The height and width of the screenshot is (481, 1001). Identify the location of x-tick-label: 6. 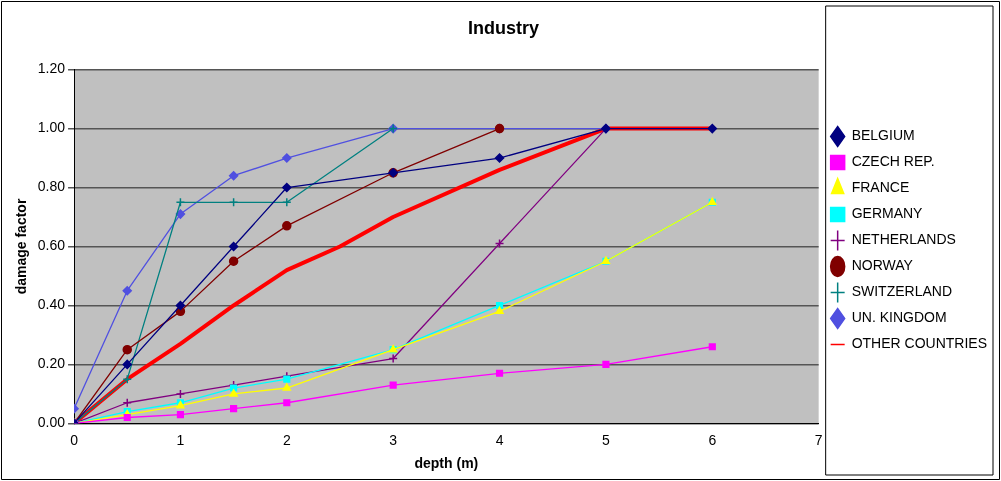
(712, 439).